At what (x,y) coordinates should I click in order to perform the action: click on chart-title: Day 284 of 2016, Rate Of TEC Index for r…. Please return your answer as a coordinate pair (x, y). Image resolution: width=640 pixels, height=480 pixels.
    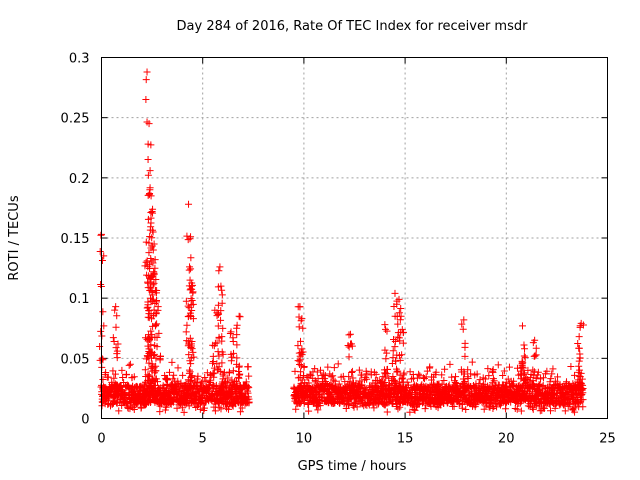
    Looking at the image, I should click on (353, 26).